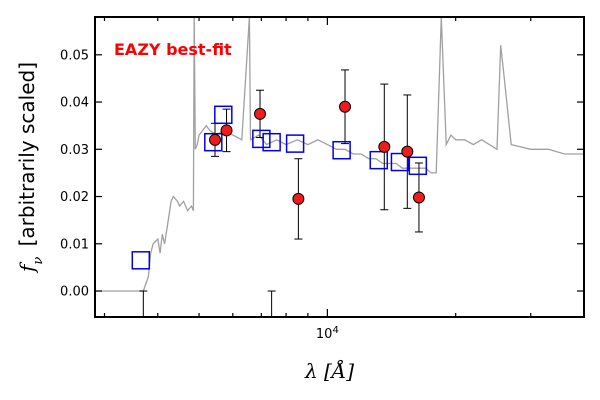 The width and height of the screenshot is (600, 400). I want to click on fit-annotation: EAZY best-fit, so click(173, 49).